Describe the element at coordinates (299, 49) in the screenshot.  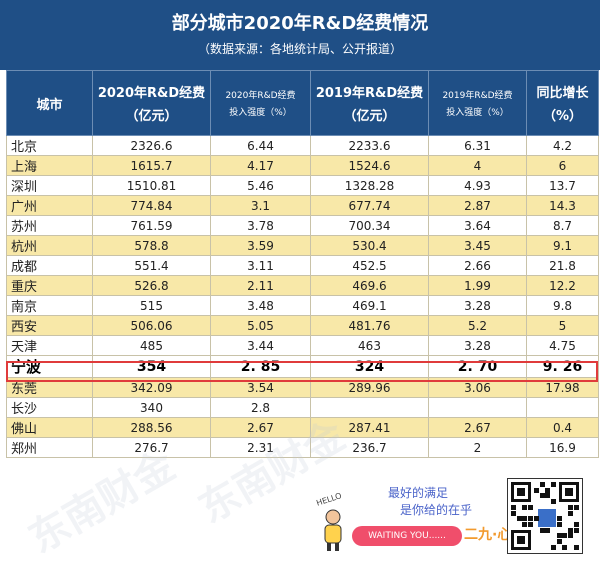
I see `page-subtitle: （数据来源：各地统计局、公开报道）` at that location.